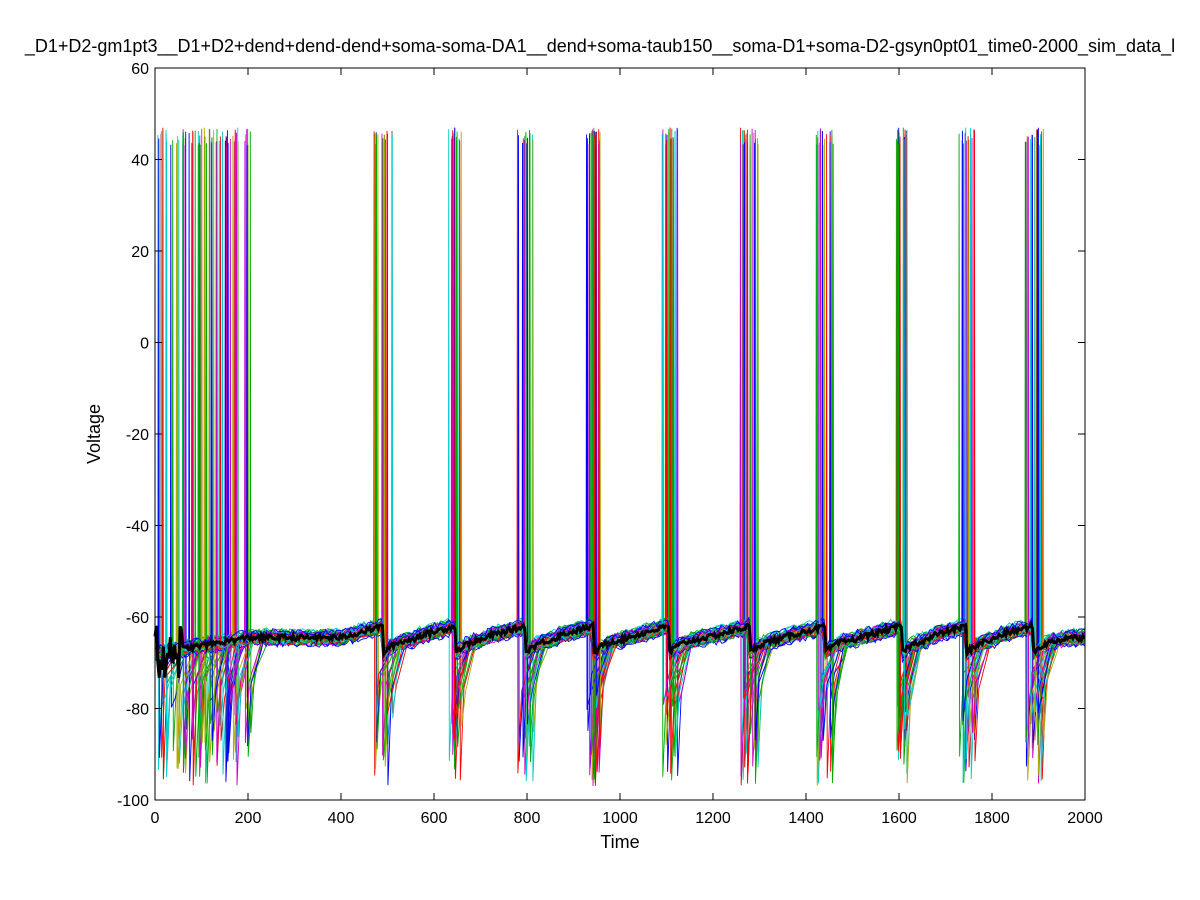 This screenshot has width=1200, height=900. I want to click on x-tick-label: 1400, so click(806, 818).